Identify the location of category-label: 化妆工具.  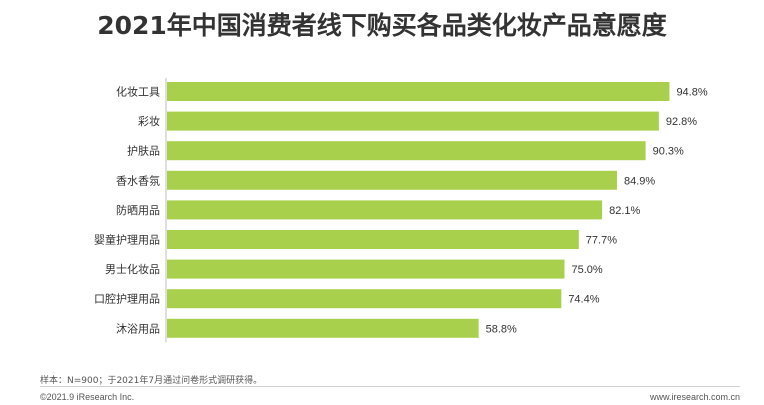
(138, 92).